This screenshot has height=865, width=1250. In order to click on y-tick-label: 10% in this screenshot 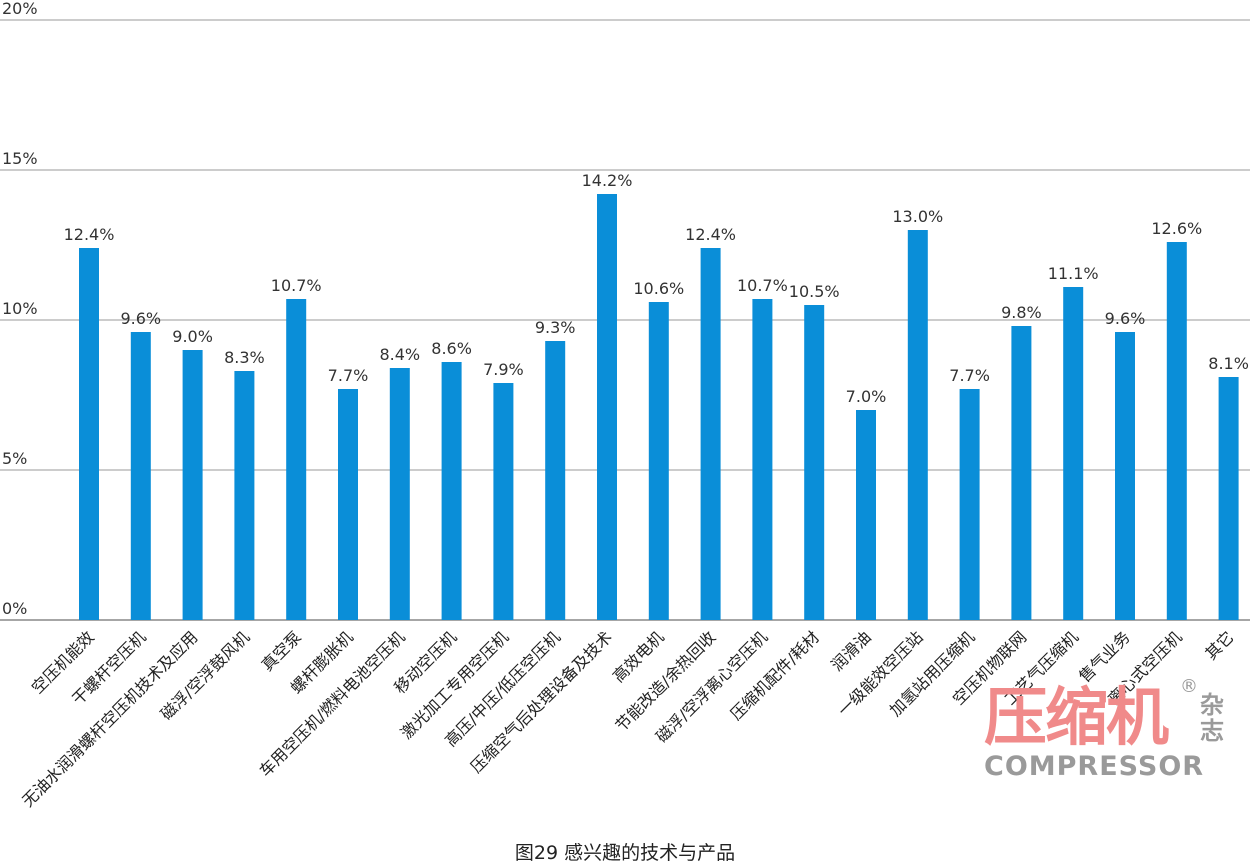, I will do `click(20, 308)`.